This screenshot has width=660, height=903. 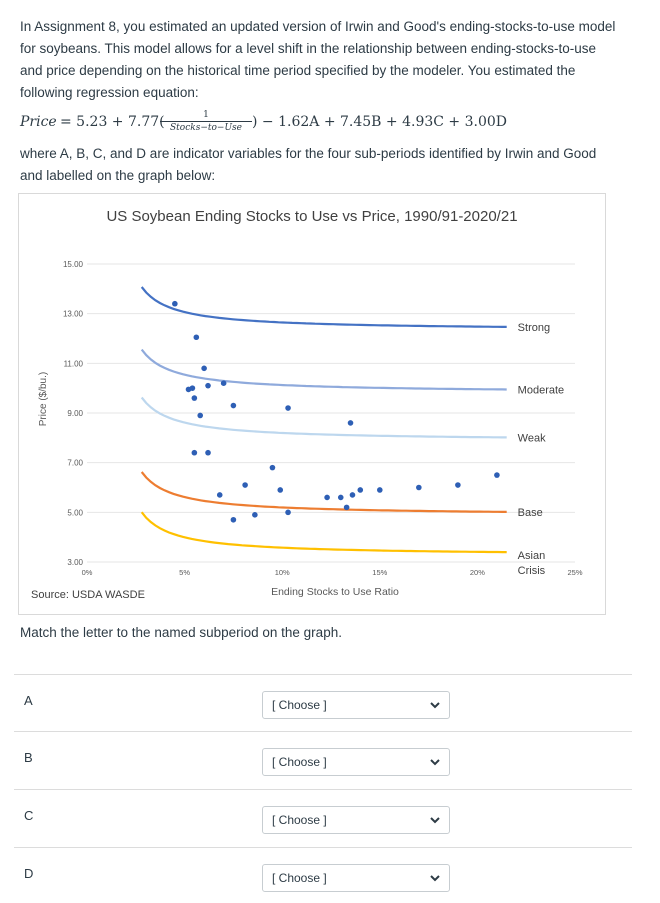 I want to click on subperiod-select-b: [ Choose ], so click(x=356, y=762).